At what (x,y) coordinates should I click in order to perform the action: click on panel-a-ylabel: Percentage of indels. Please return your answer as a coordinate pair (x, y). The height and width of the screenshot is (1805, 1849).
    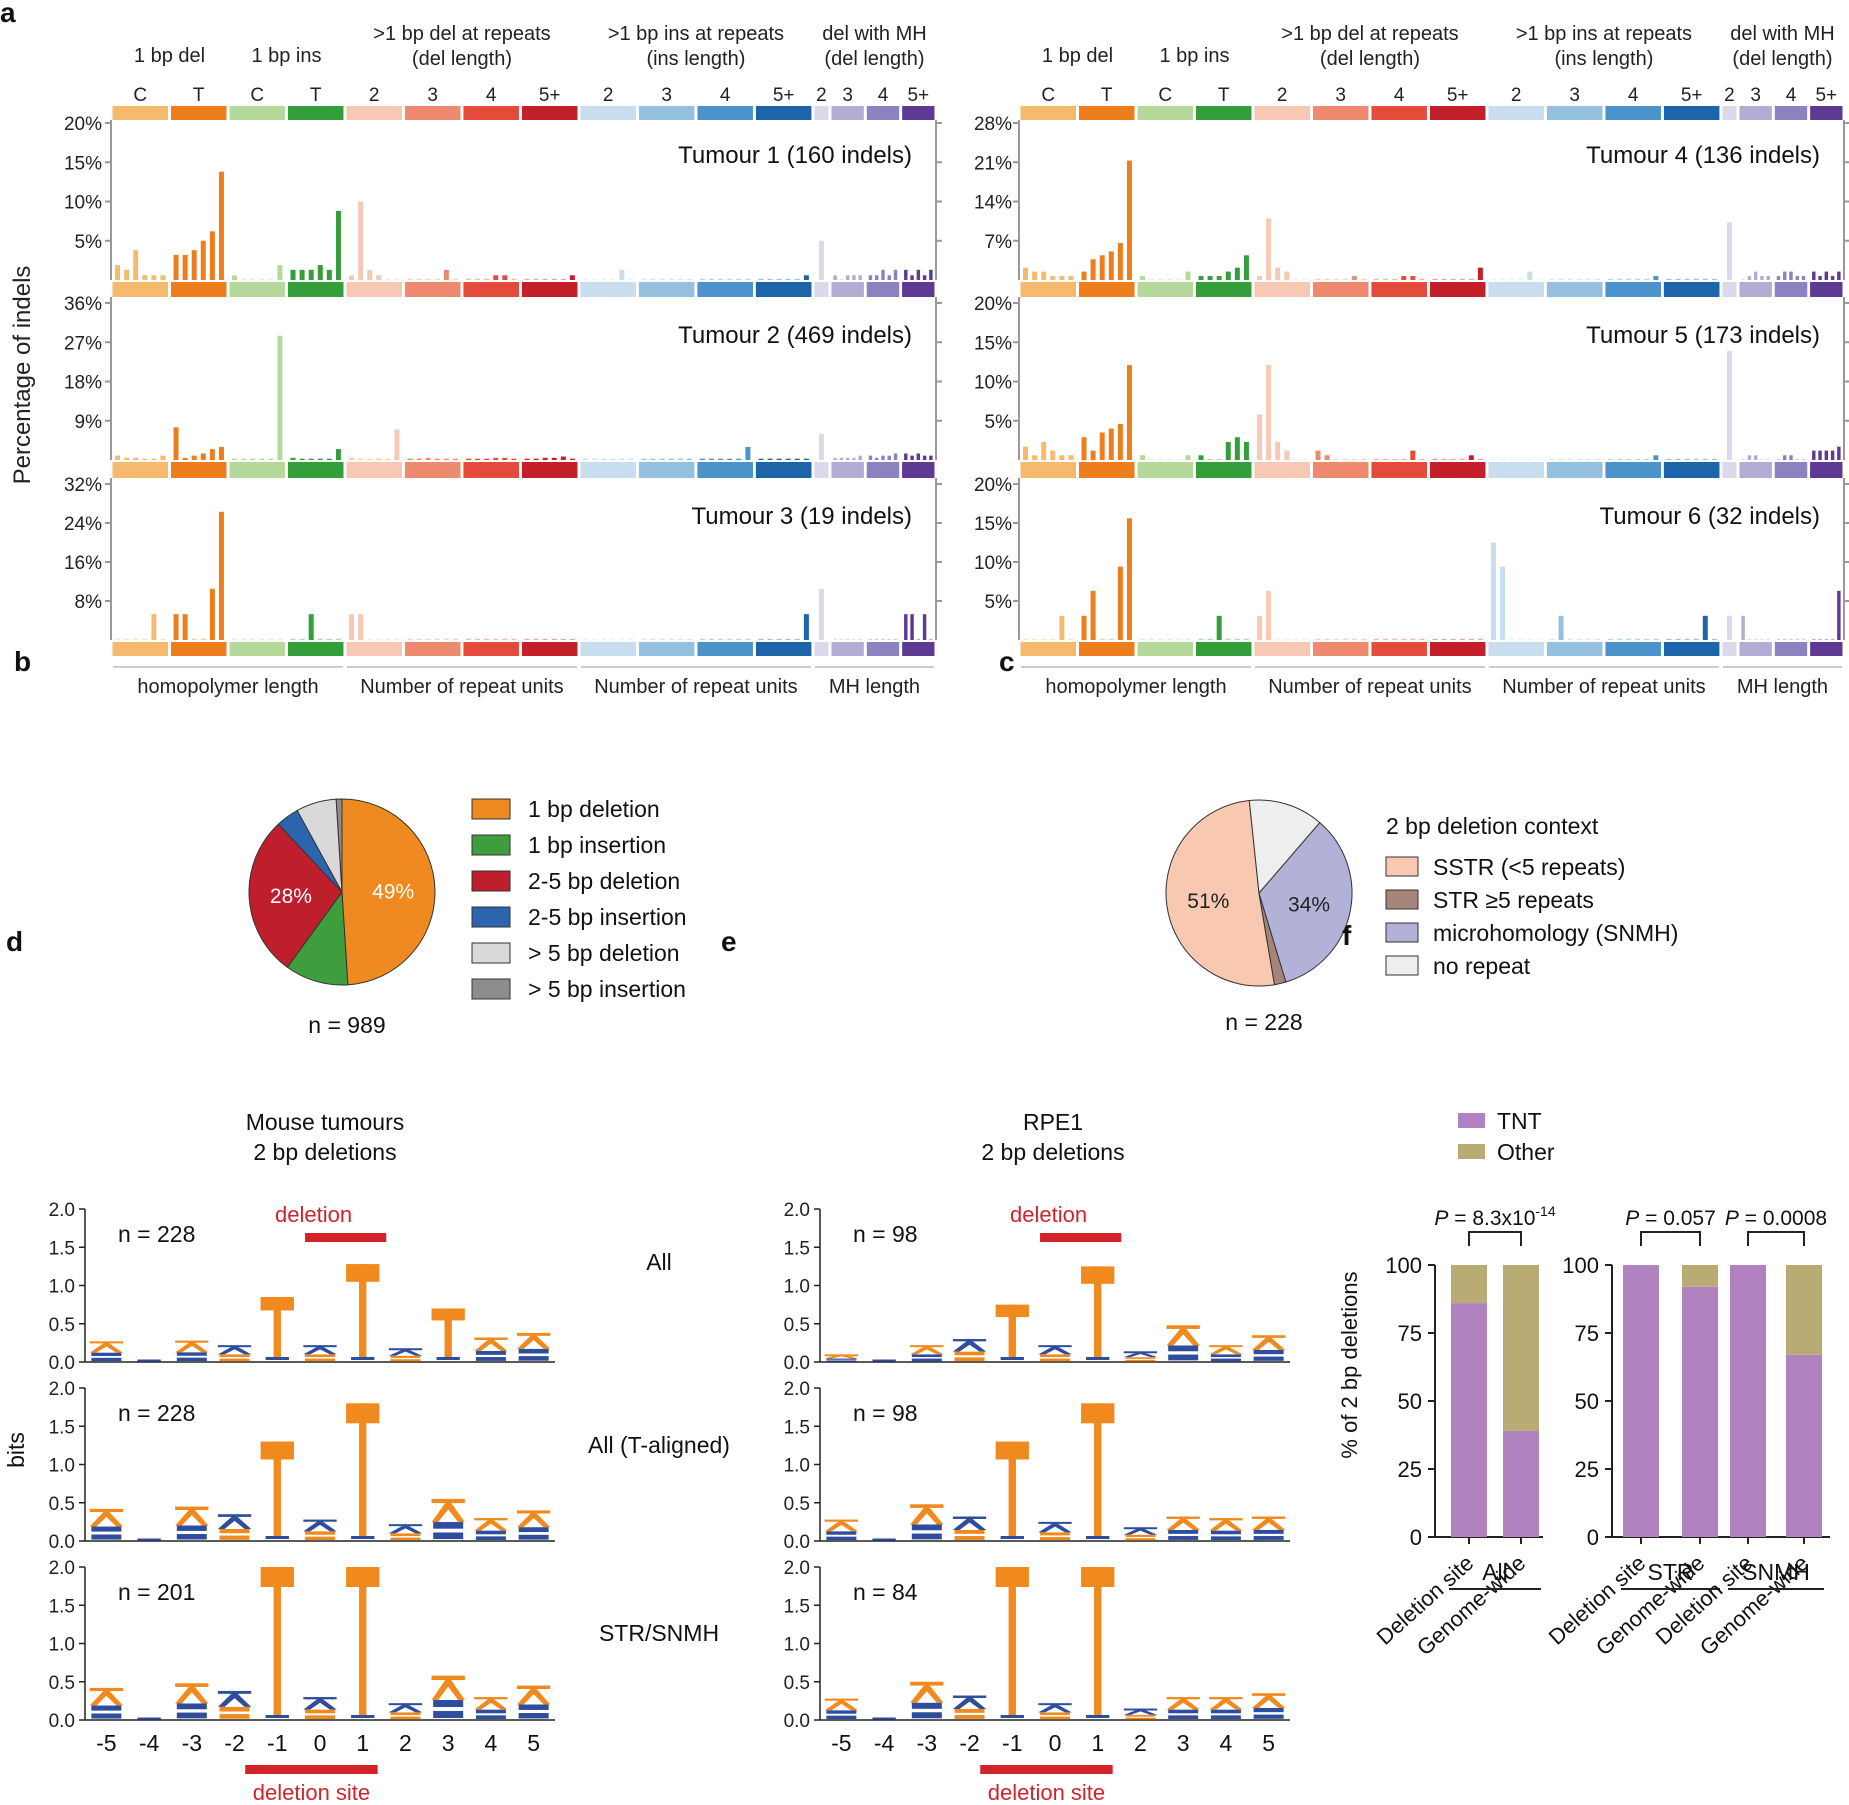
    Looking at the image, I should click on (22, 375).